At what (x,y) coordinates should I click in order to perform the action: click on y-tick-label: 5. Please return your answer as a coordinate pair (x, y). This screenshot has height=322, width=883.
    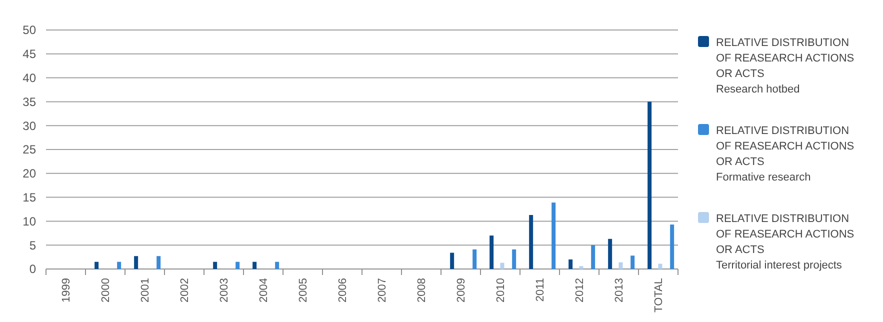
    Looking at the image, I should click on (32, 245).